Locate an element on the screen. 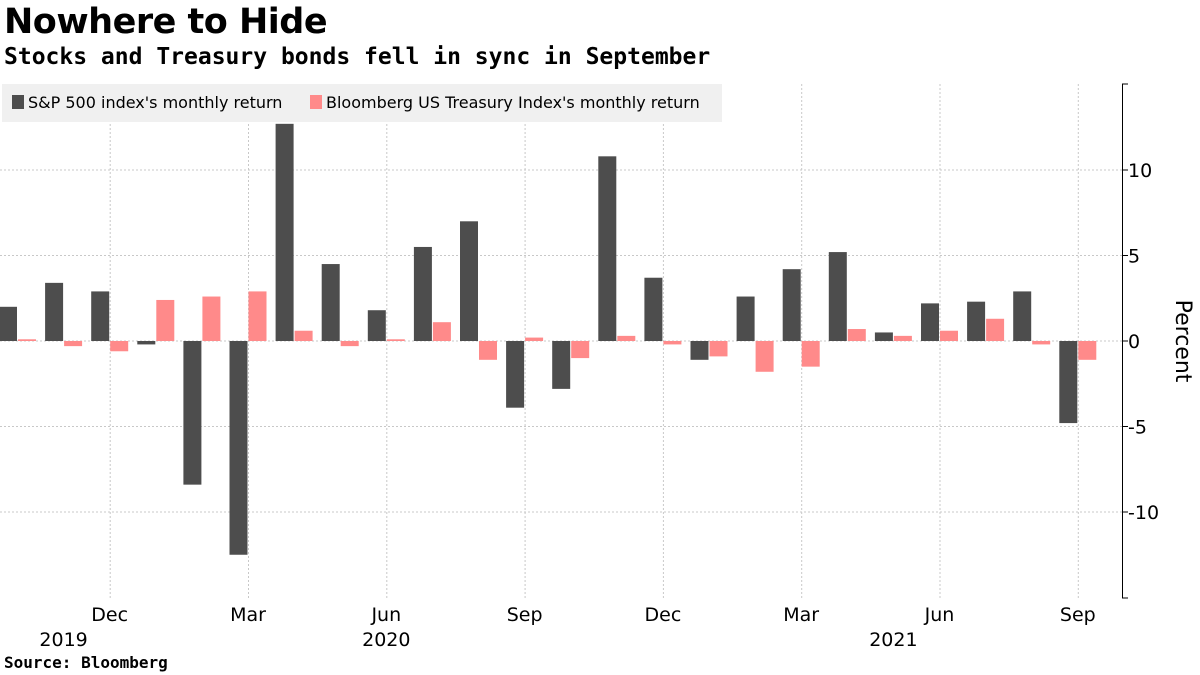  y-axis: 10 5 0 -5 -10 is located at coordinates (1140, 341).